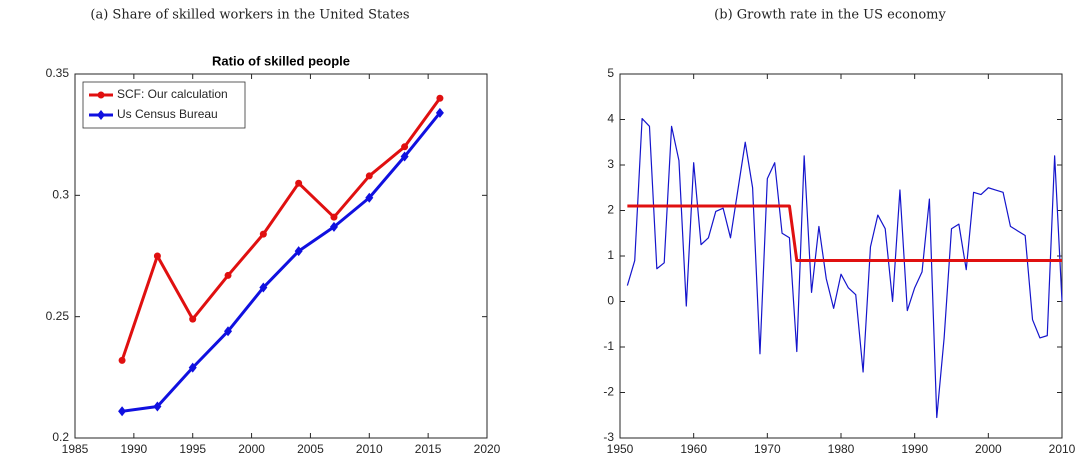  What do you see at coordinates (610, 210) in the screenshot?
I see `y-tick-label: 2` at bounding box center [610, 210].